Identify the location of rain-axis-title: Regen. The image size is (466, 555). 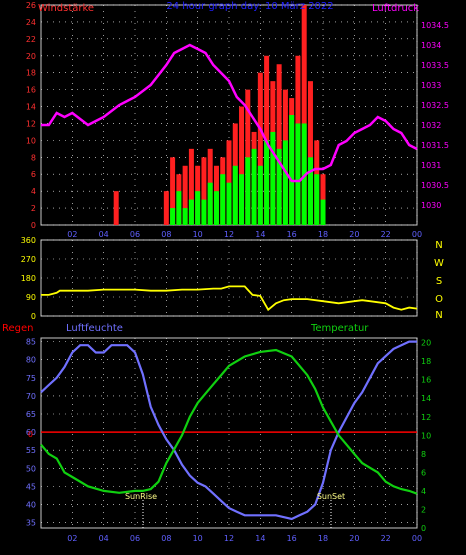
(18, 328).